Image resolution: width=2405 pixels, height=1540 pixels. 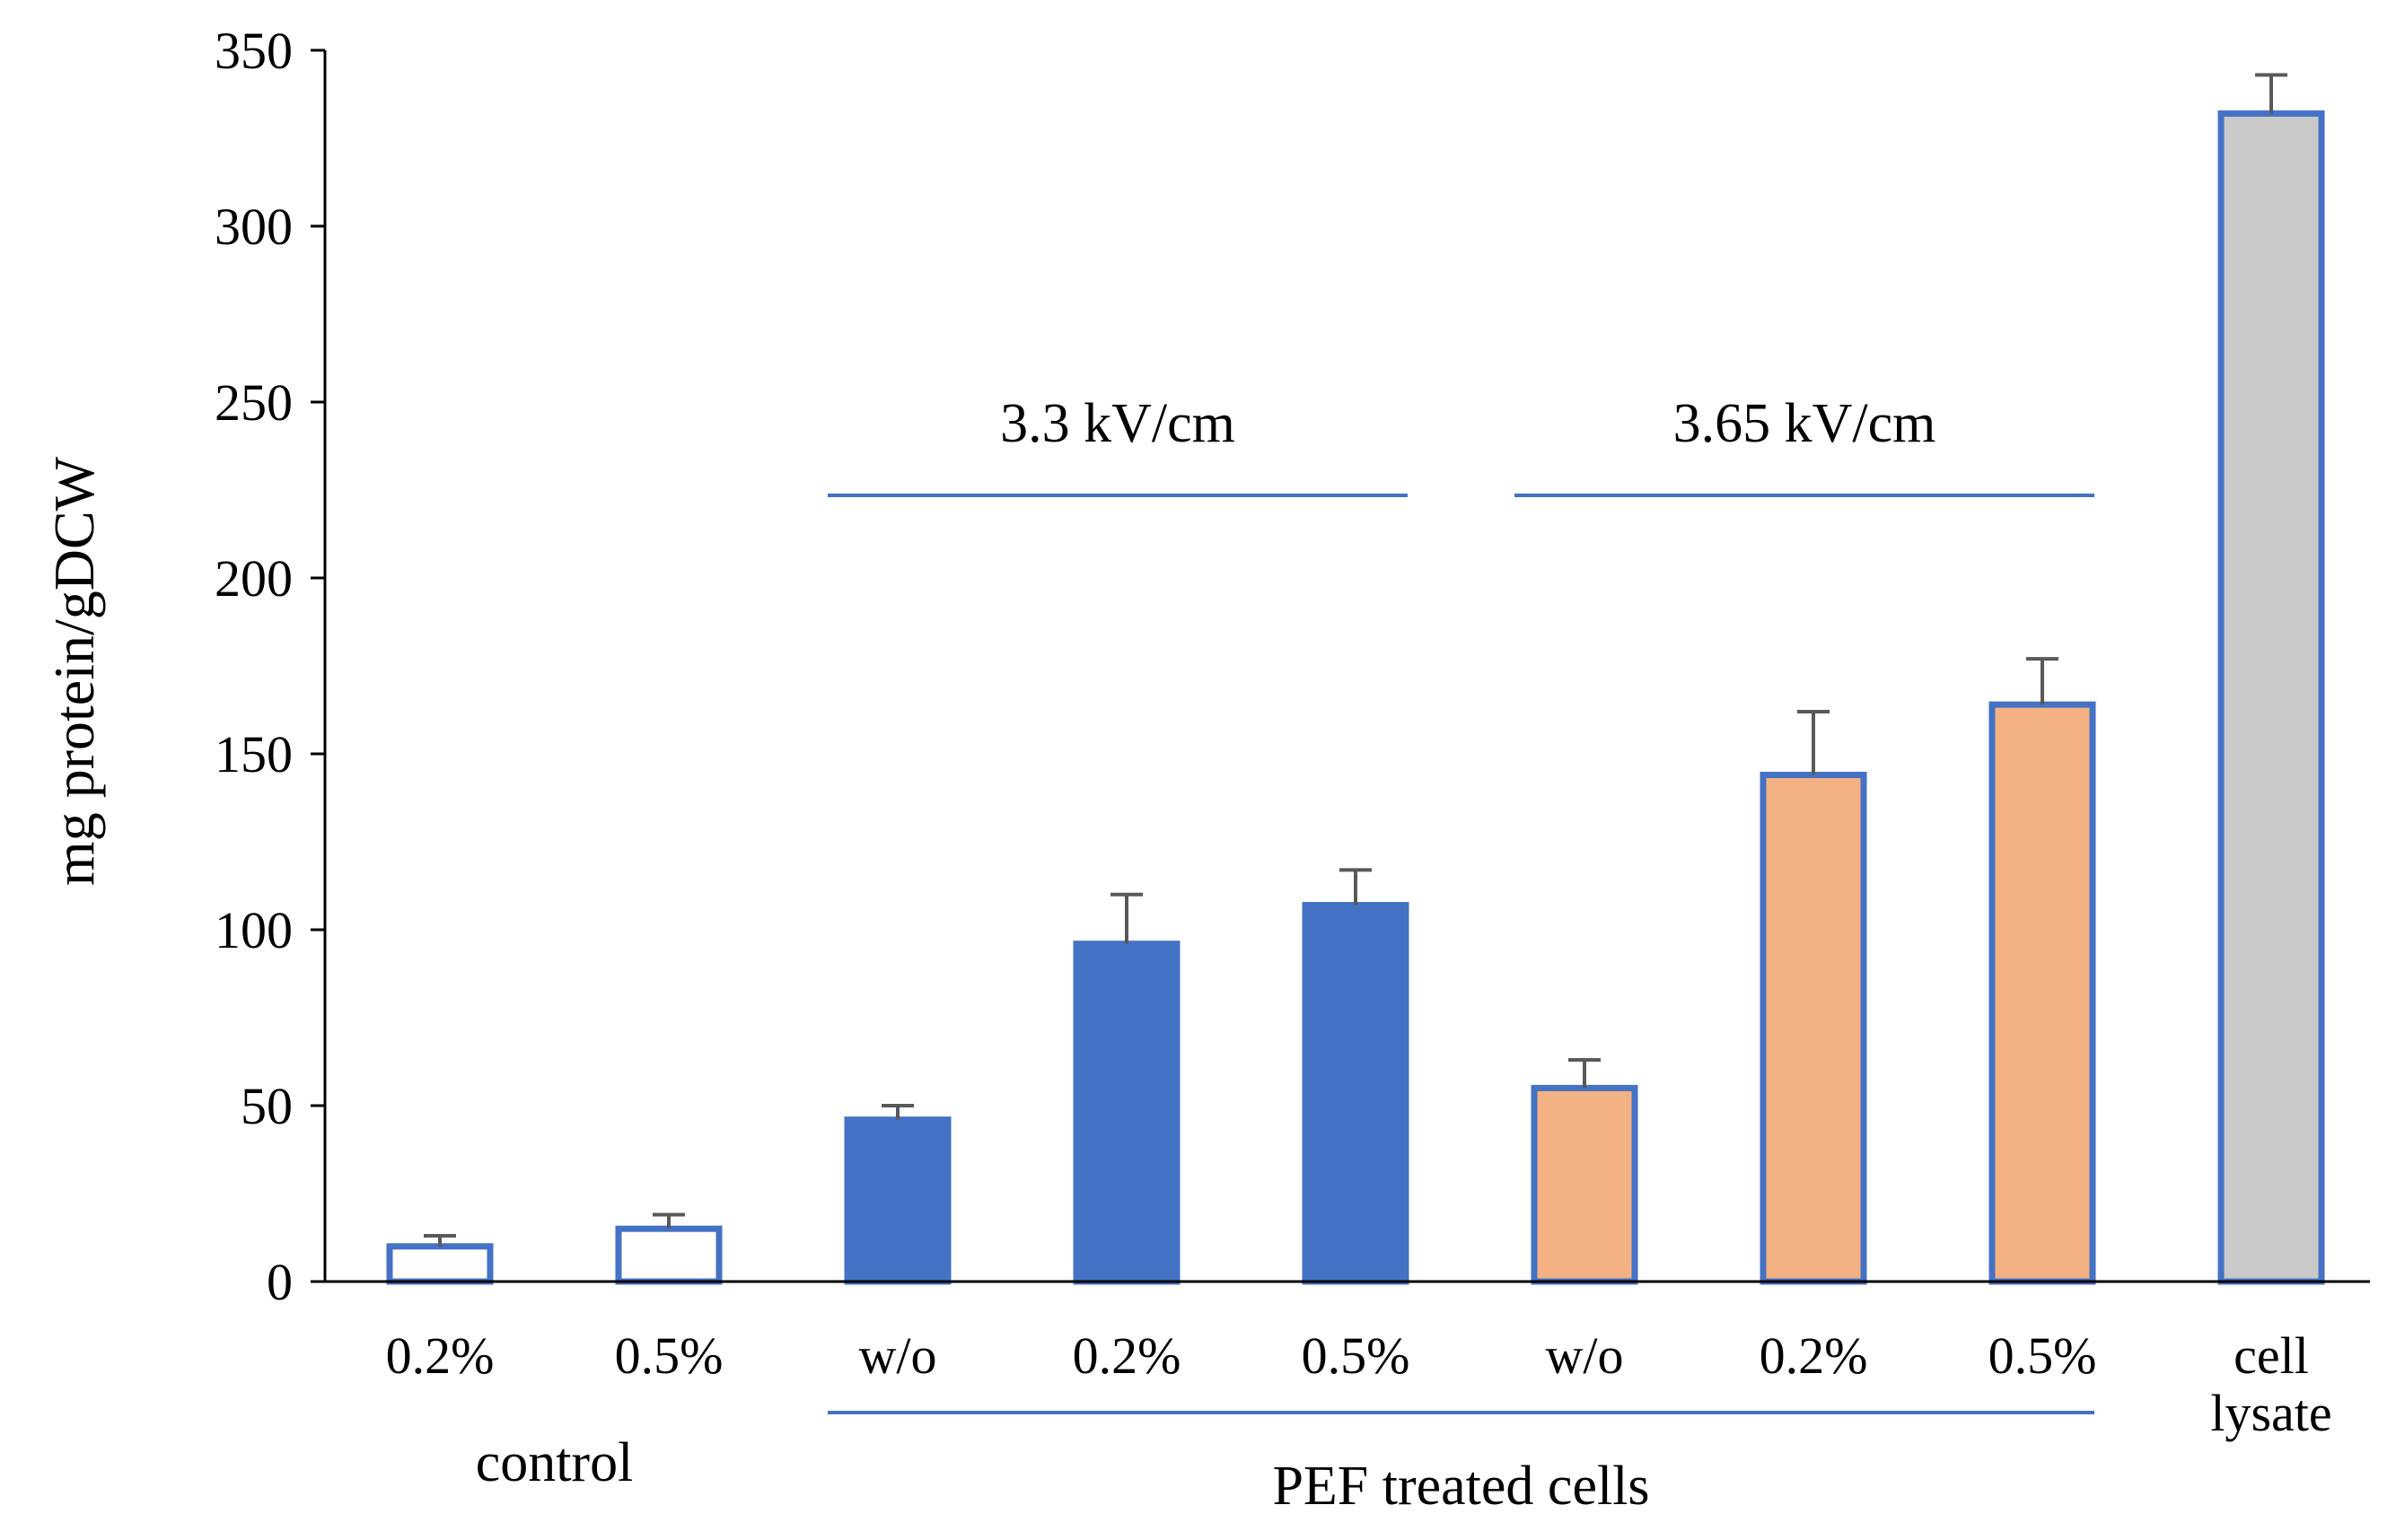 What do you see at coordinates (1804, 424) in the screenshot?
I see `field-strength-label: 3.65 kV/cm` at bounding box center [1804, 424].